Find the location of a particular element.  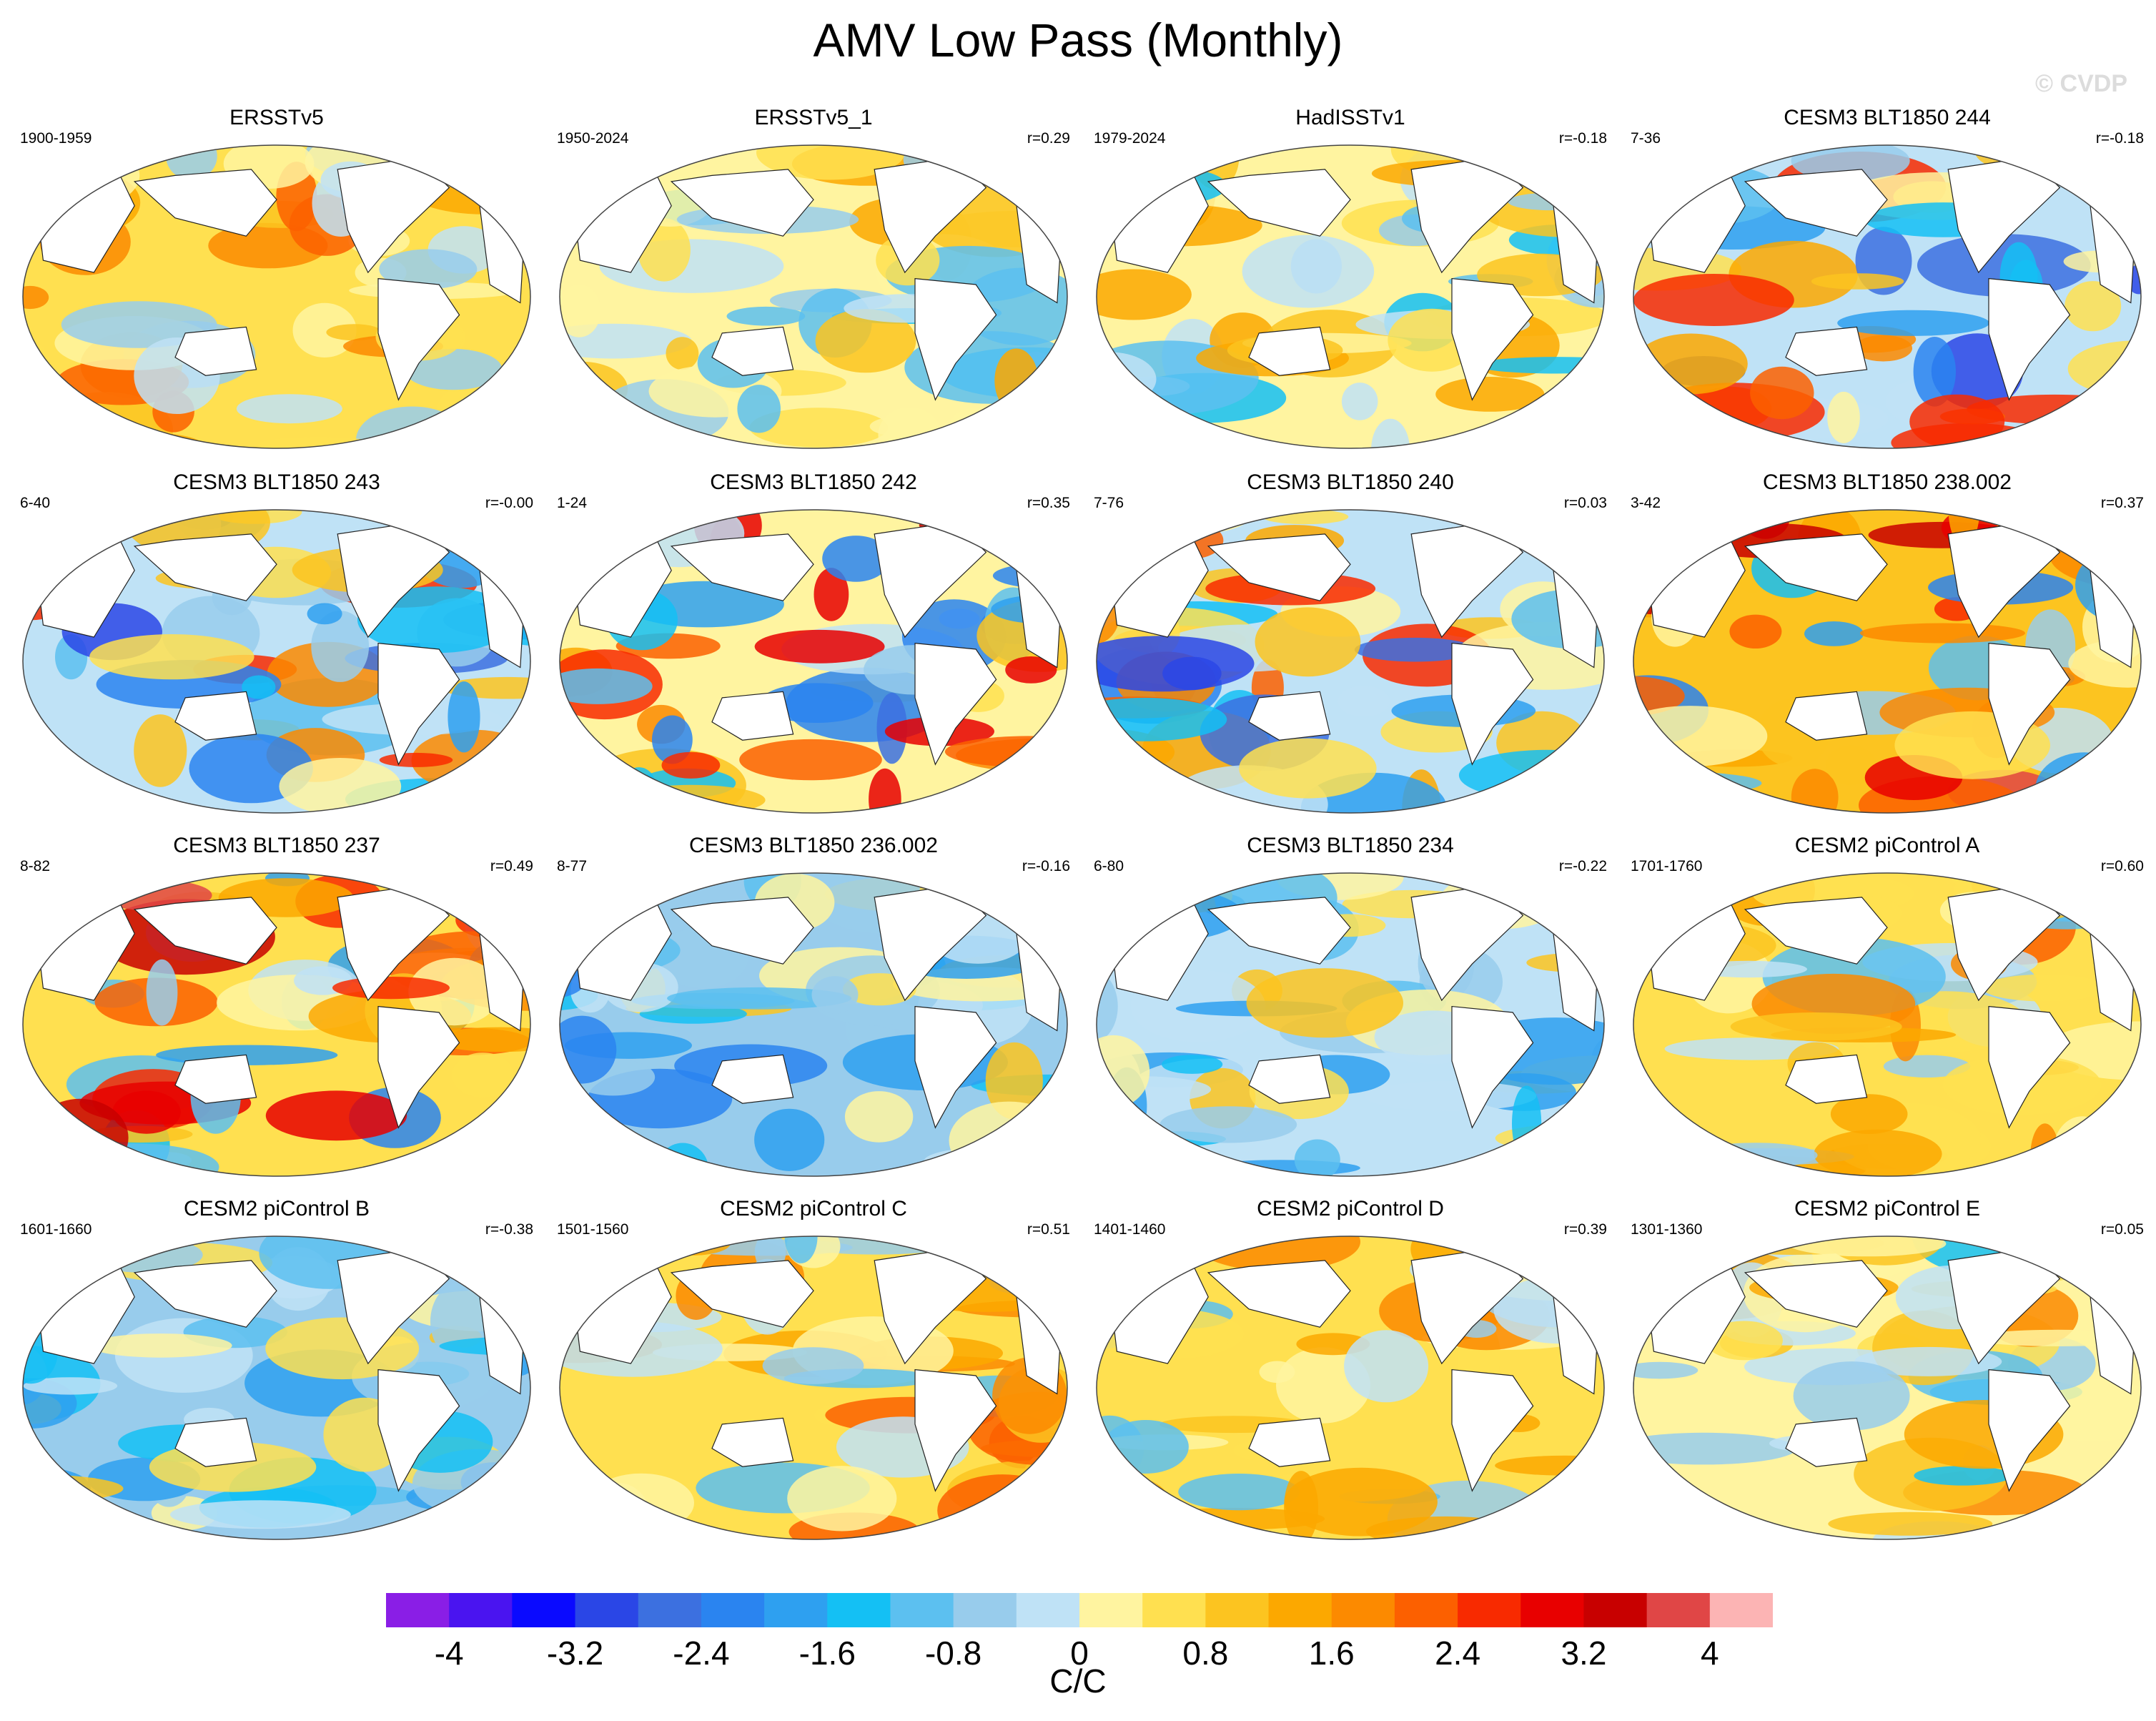

panel-correlation: r=-0.22 is located at coordinates (1582, 866).